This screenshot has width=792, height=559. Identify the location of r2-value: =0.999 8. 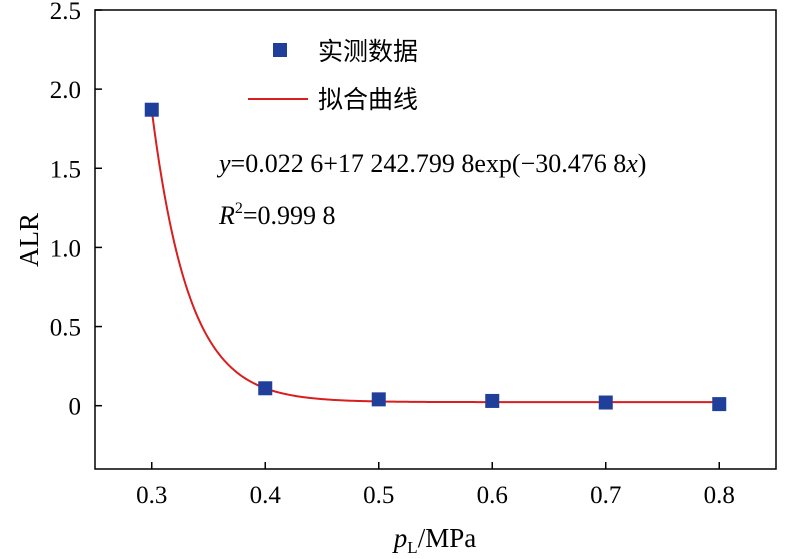
(289, 215).